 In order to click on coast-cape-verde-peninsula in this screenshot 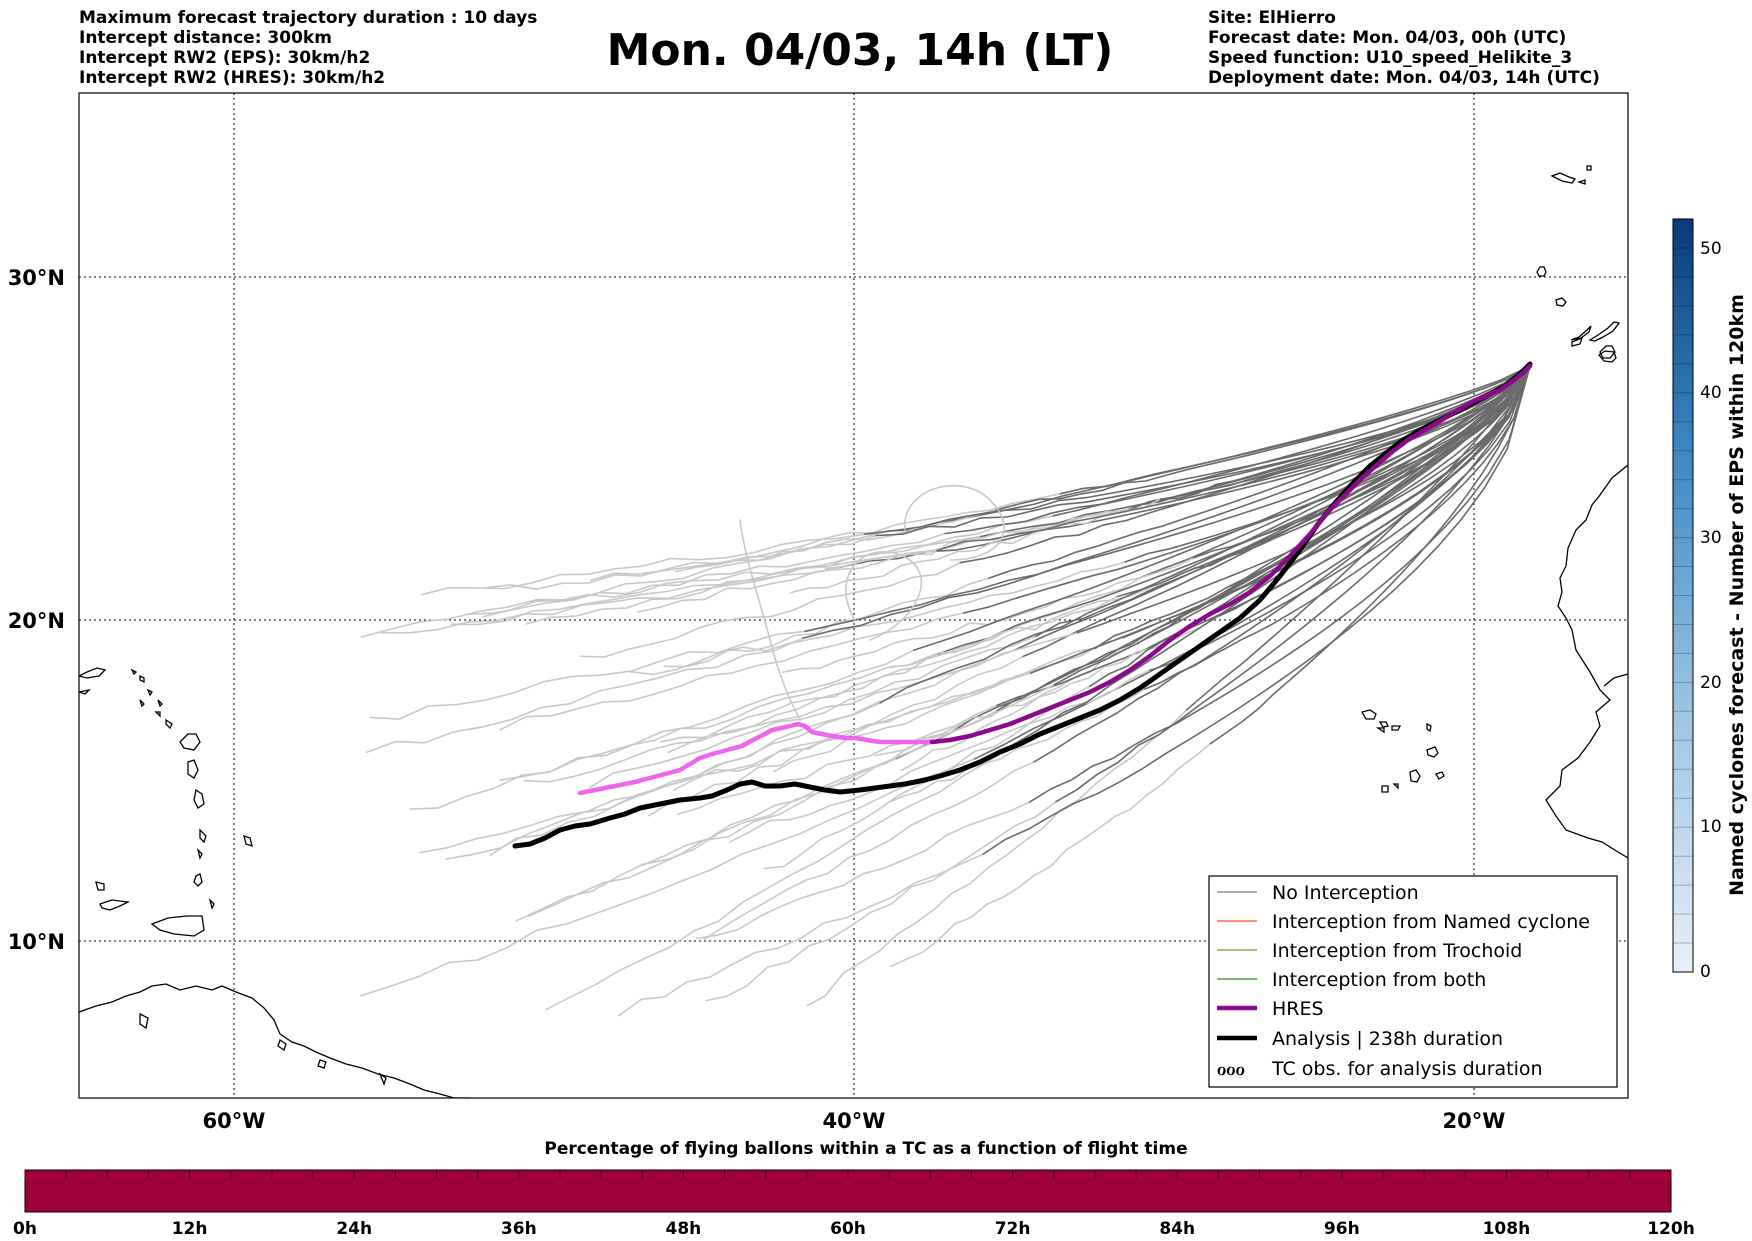, I will do `click(1615, 680)`.